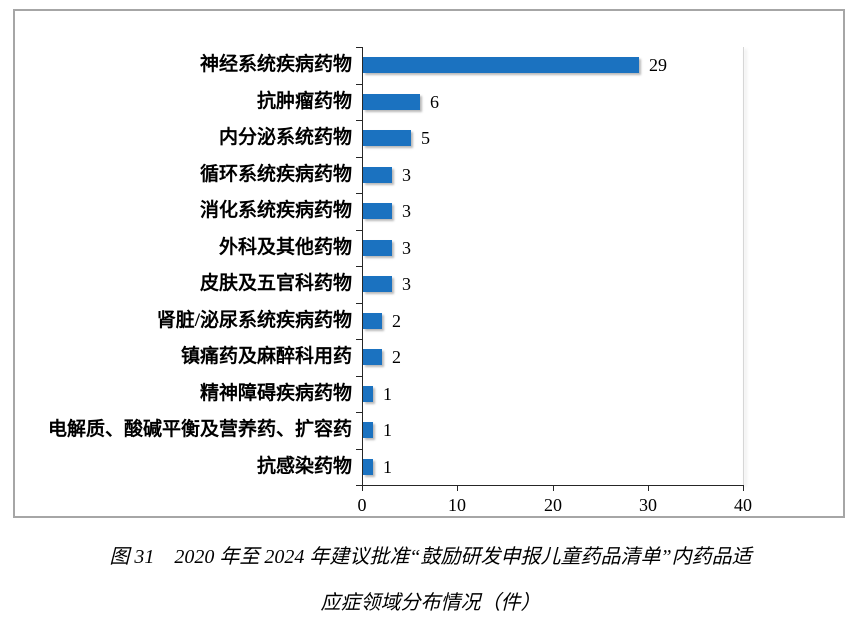 The height and width of the screenshot is (630, 861). What do you see at coordinates (275, 210) in the screenshot?
I see `category-label: 消化系统疾病药物` at bounding box center [275, 210].